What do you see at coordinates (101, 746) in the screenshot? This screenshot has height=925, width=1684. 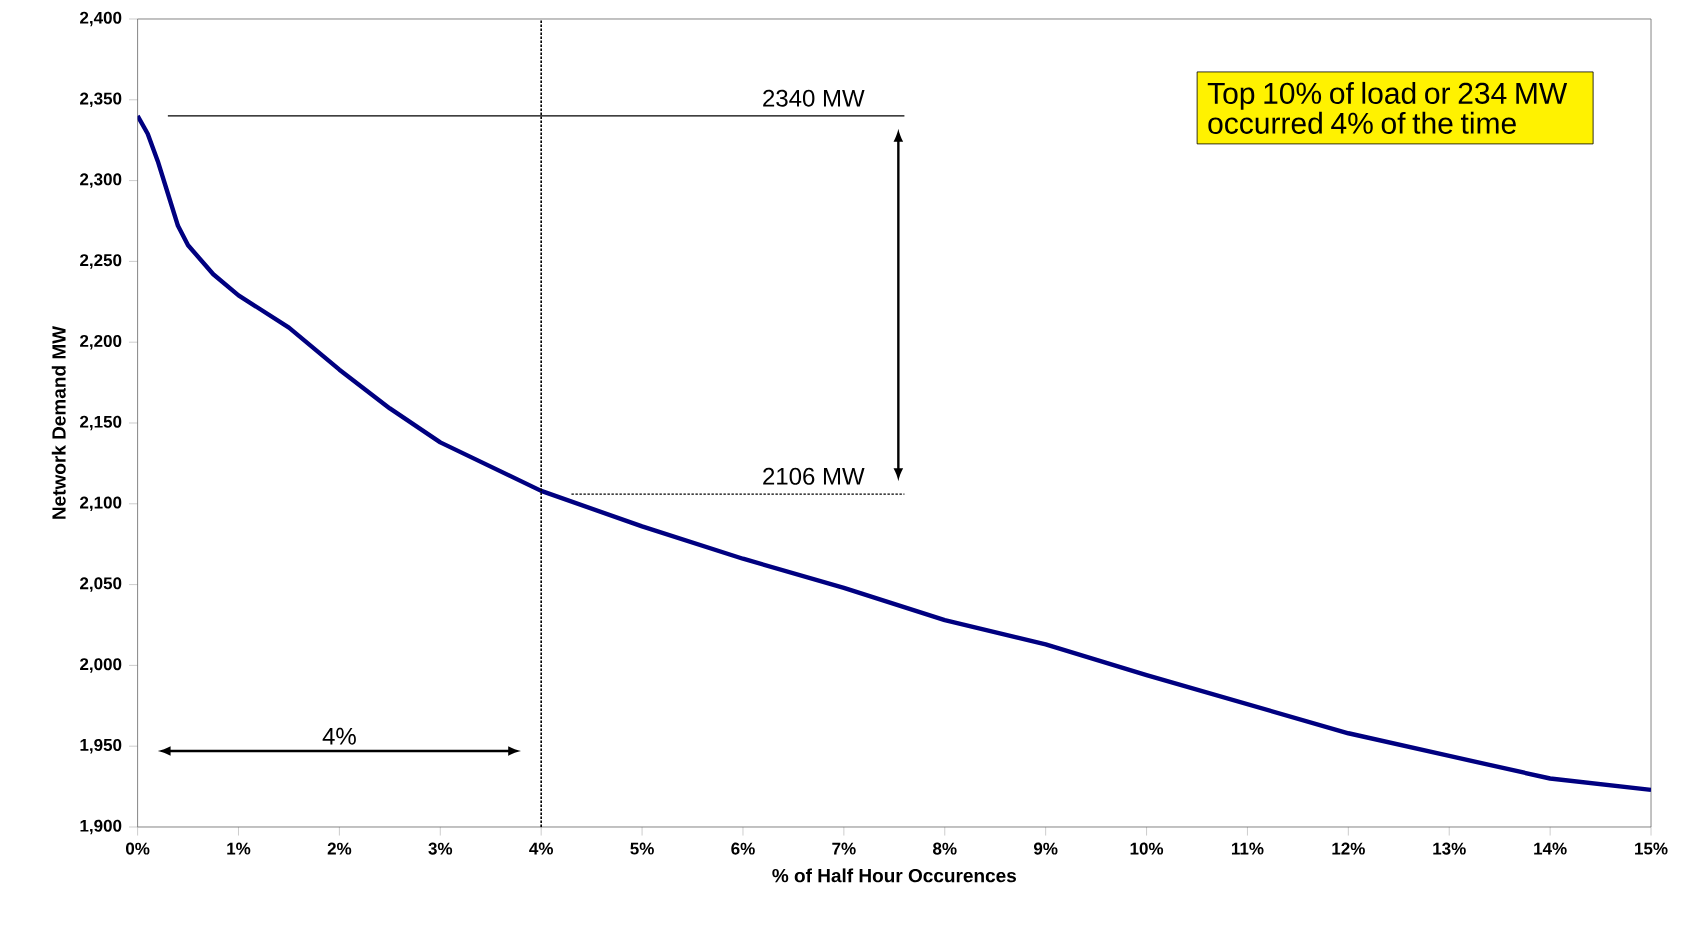 I see `y-tick-label: 1,950` at bounding box center [101, 746].